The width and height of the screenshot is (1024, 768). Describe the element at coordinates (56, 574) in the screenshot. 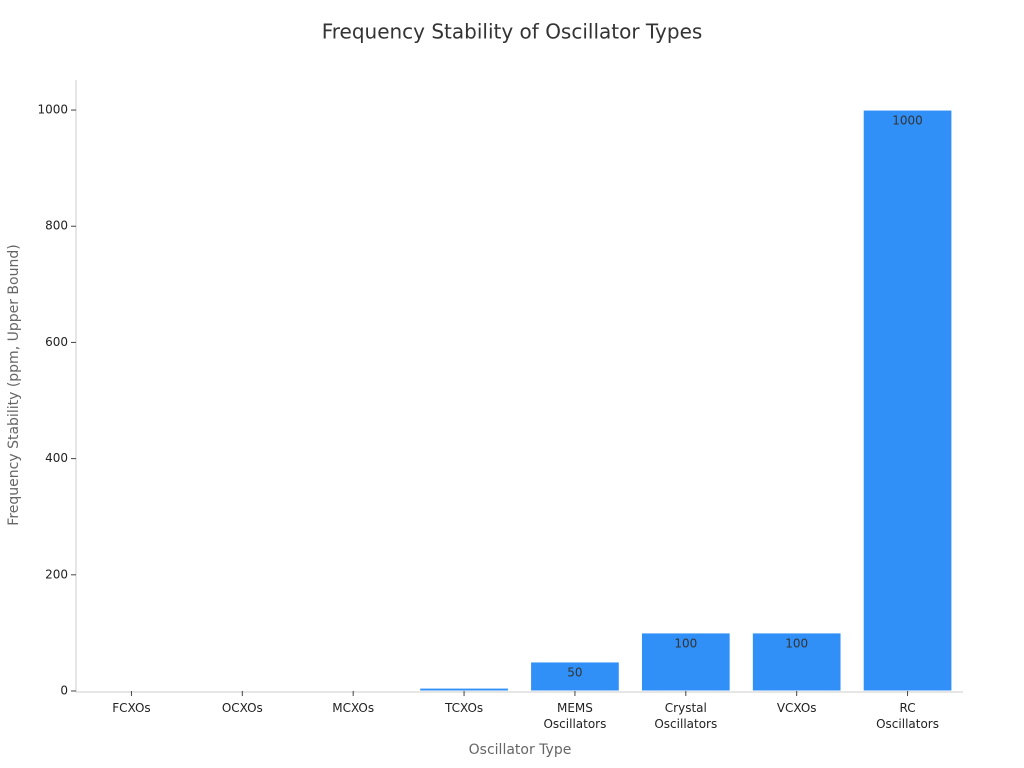

I see `y-tick-label: 200` at that location.